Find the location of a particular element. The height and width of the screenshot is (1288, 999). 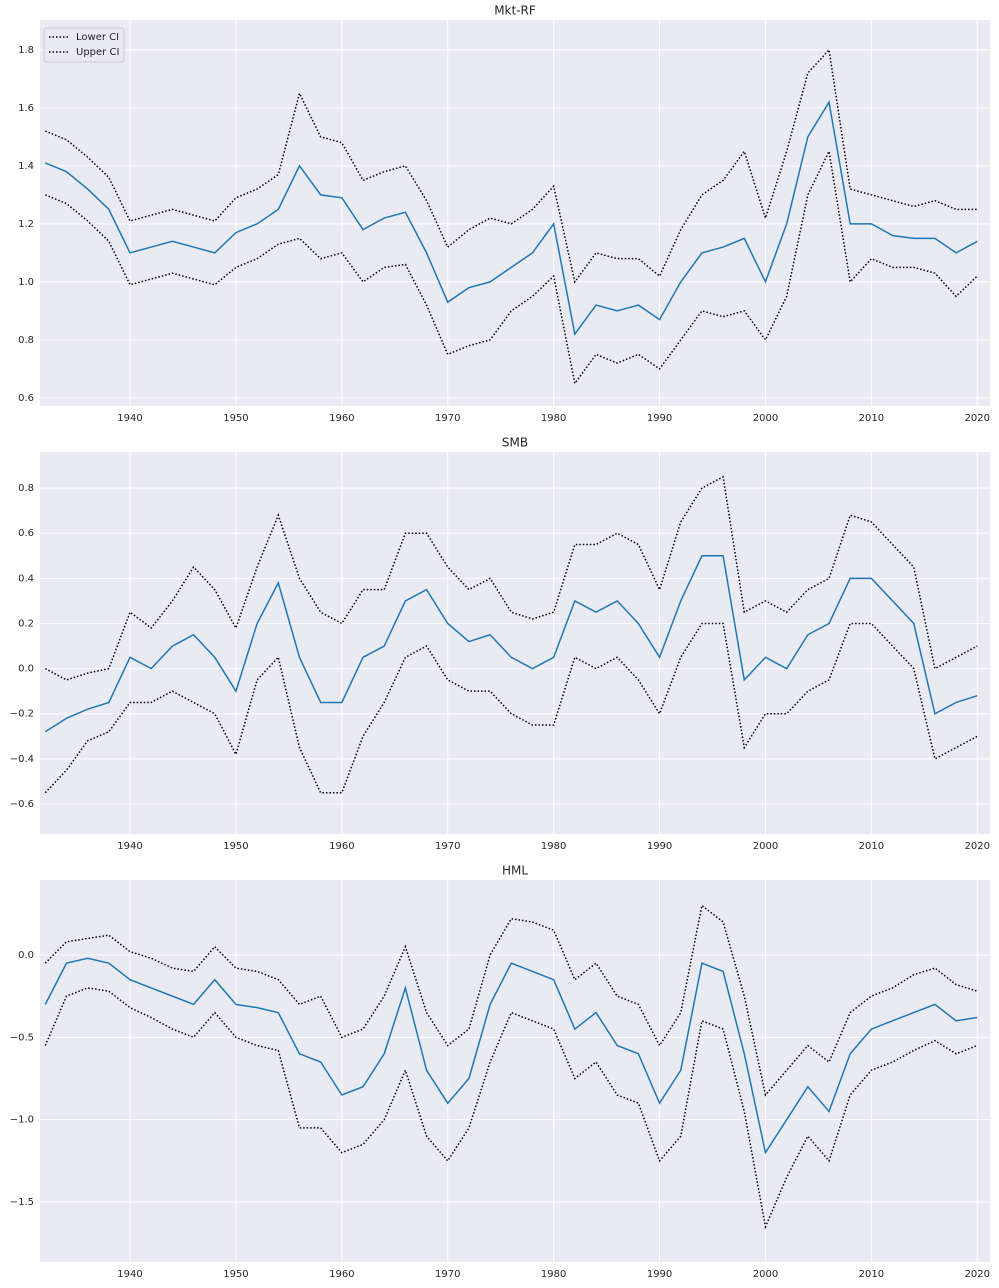

chart-title: Mkt-RF is located at coordinates (515, 11).